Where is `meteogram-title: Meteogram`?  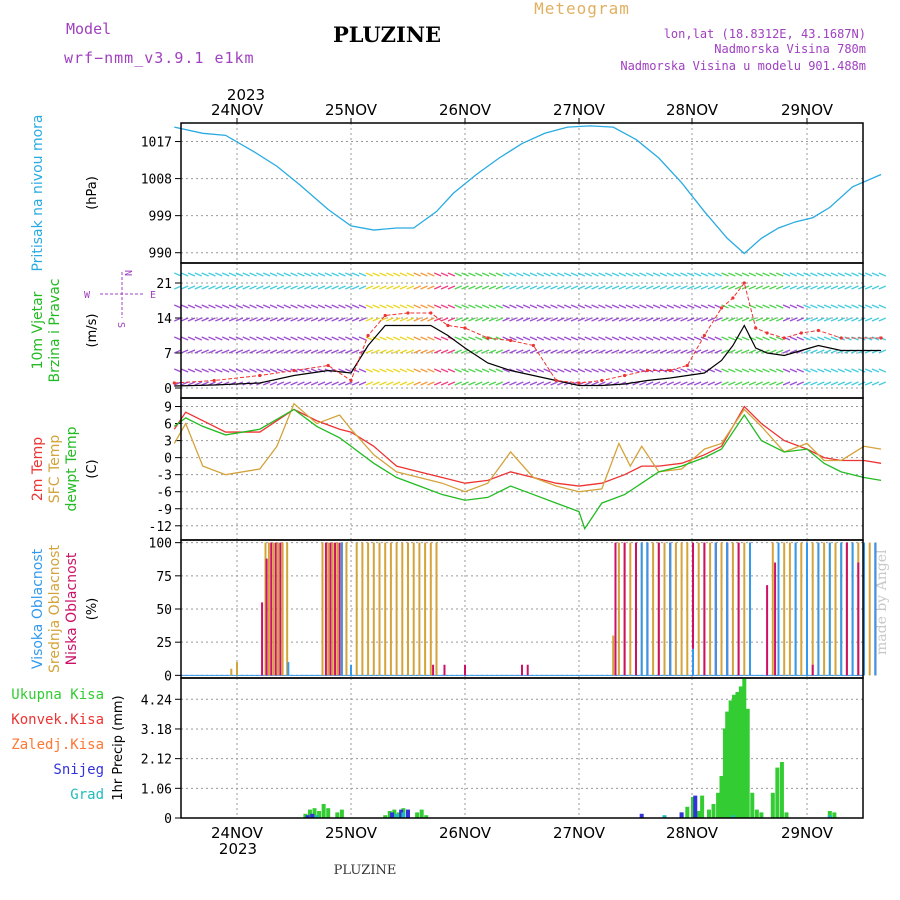
meteogram-title: Meteogram is located at coordinates (582, 9).